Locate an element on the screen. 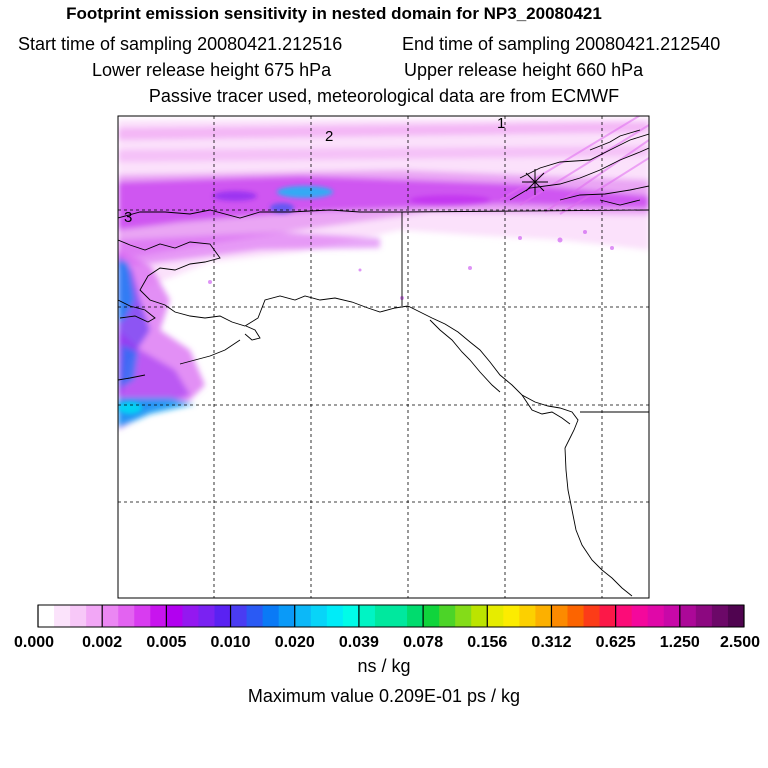 This screenshot has height=768, width=768. marker-3: 3 is located at coordinates (128, 217).